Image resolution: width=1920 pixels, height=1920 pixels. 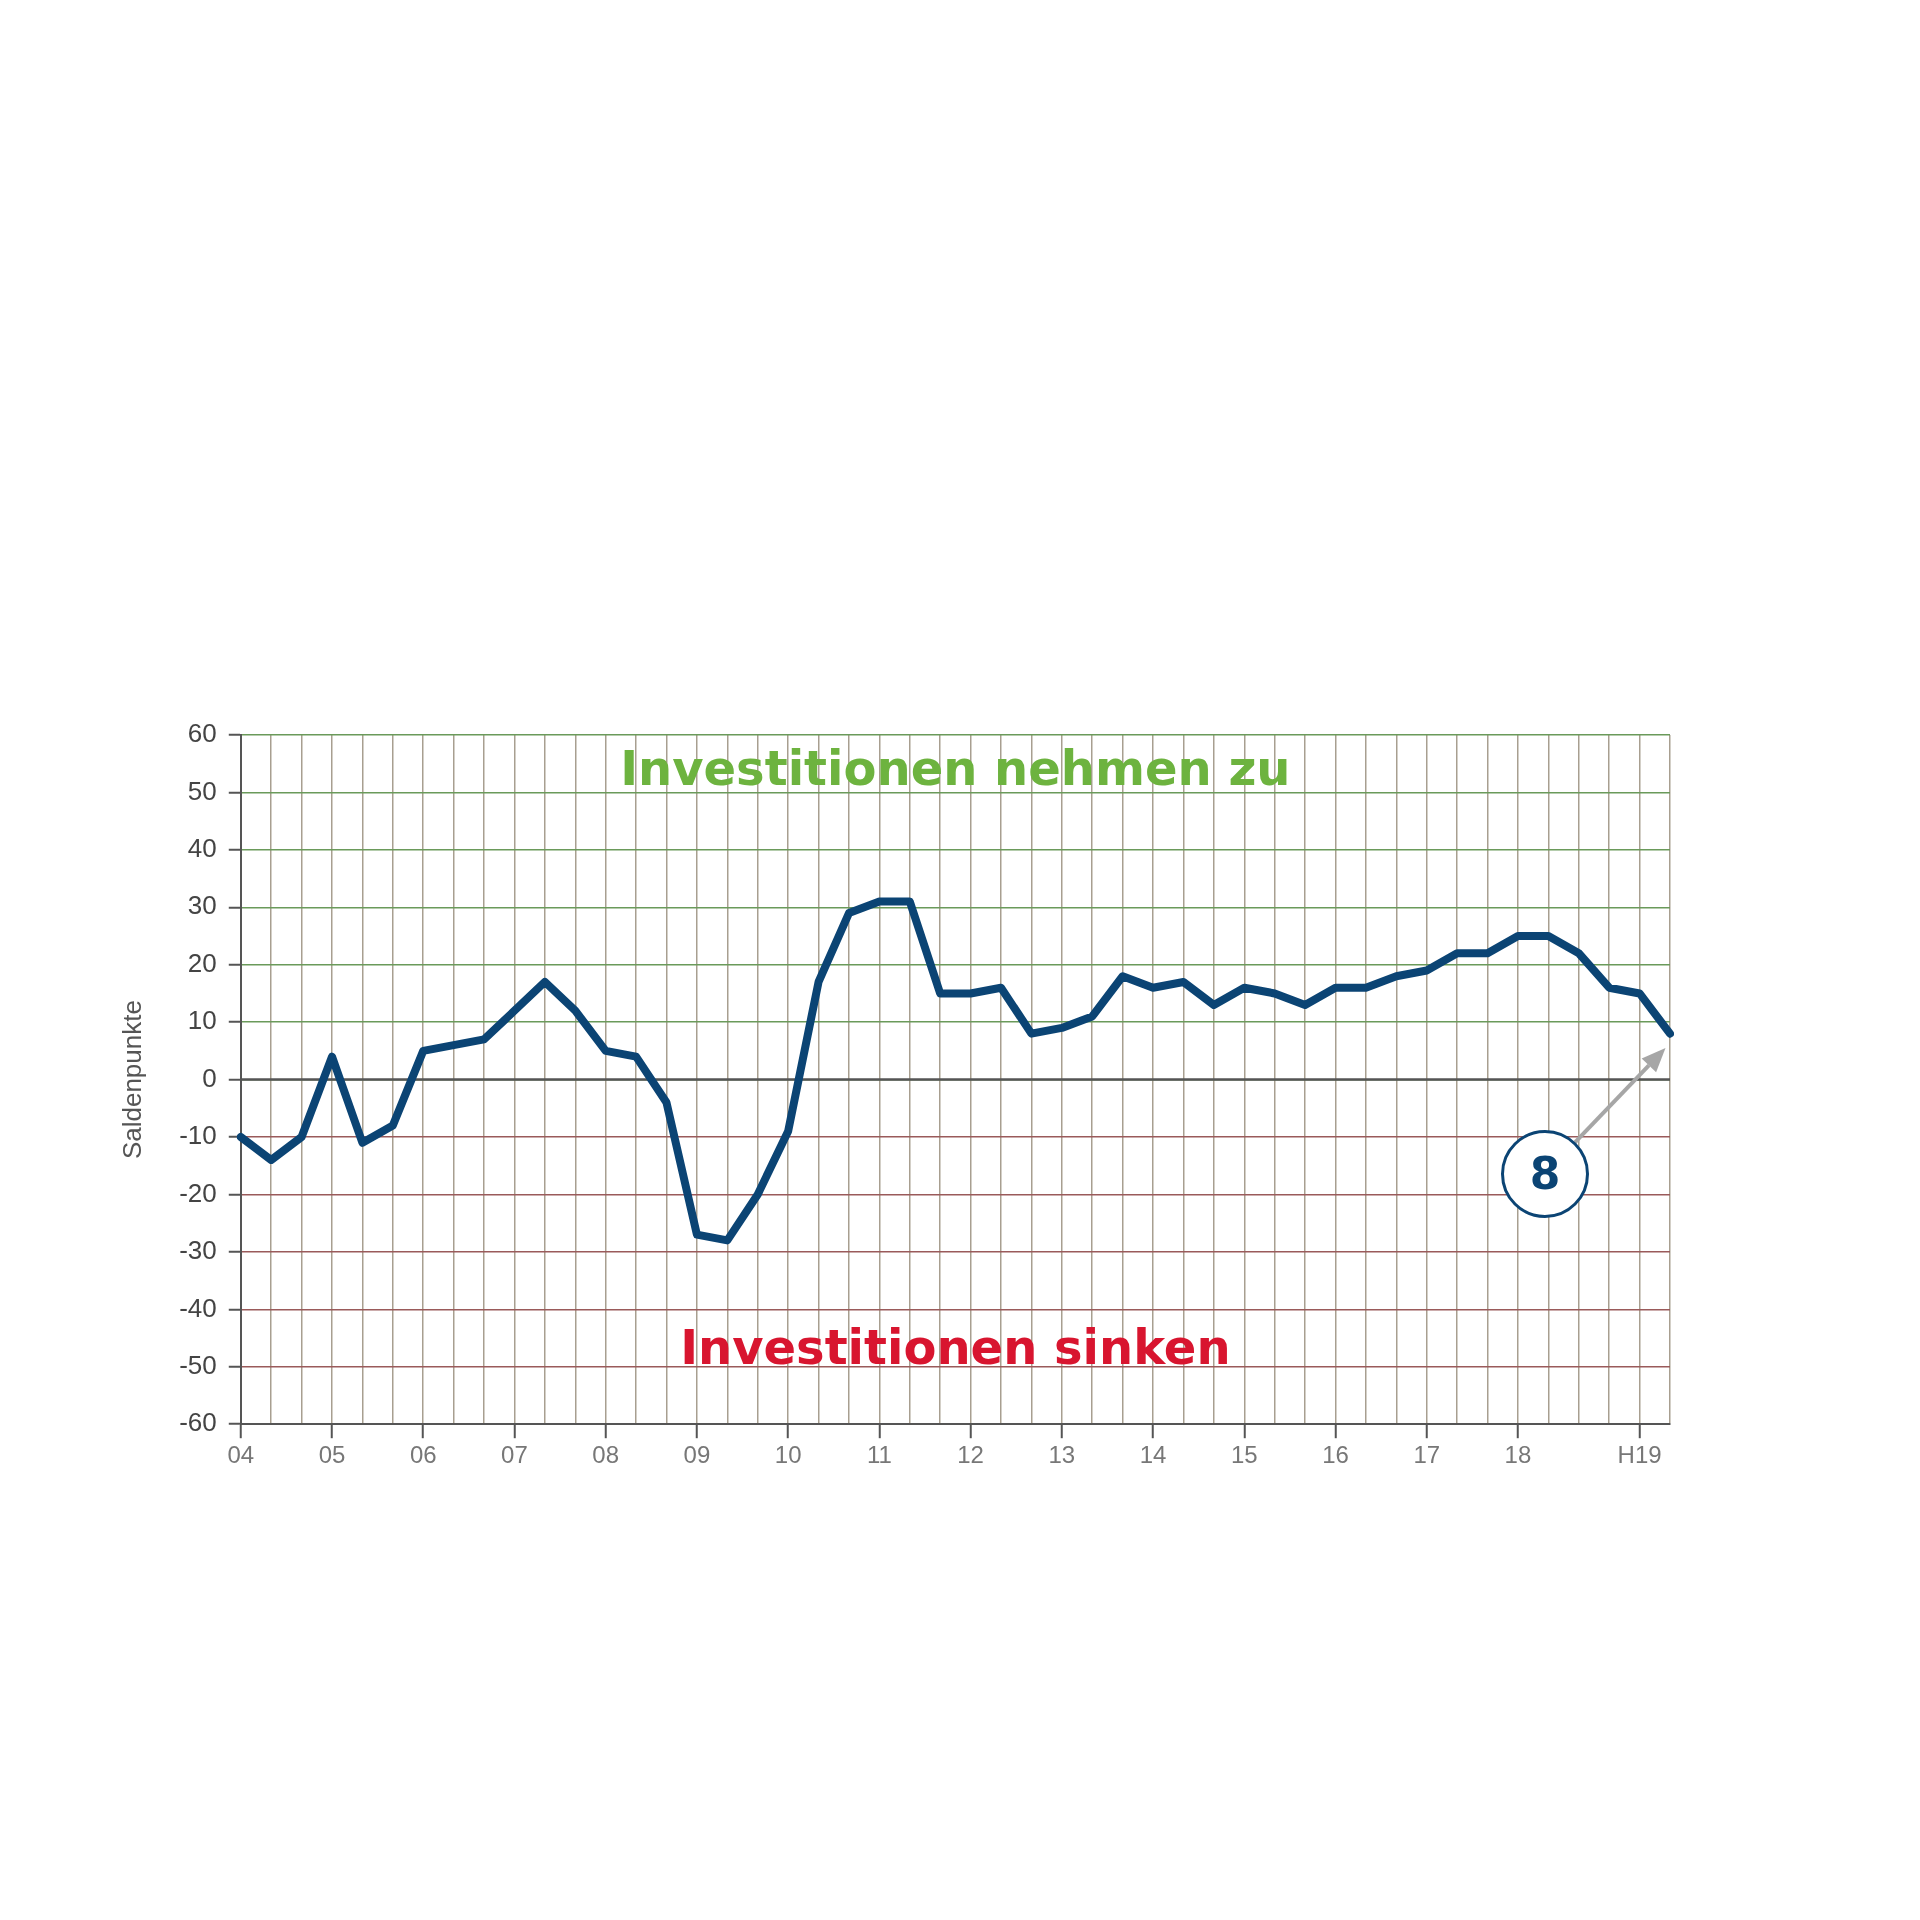 I want to click on y-tick-label: -60, so click(x=198, y=1422).